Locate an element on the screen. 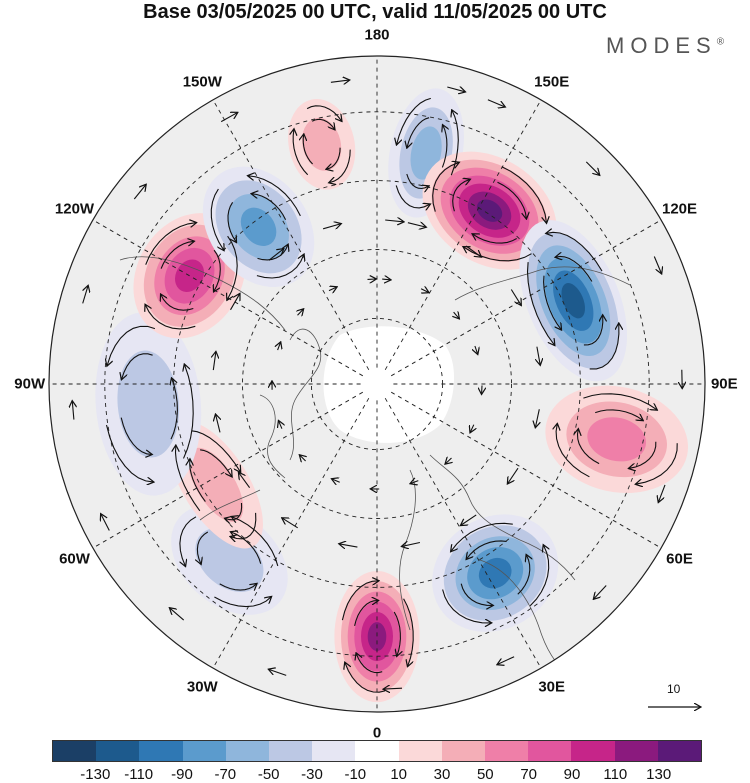 This screenshot has height=783, width=750. colorbar is located at coordinates (377, 751).